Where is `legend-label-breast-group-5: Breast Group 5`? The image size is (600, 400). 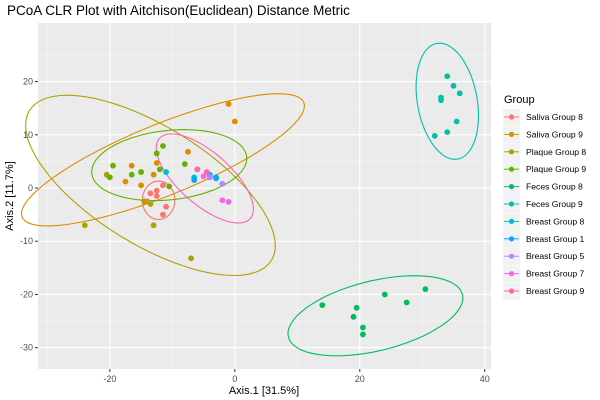
legend-label-breast-group-5: Breast Group 5 is located at coordinates (555, 256).